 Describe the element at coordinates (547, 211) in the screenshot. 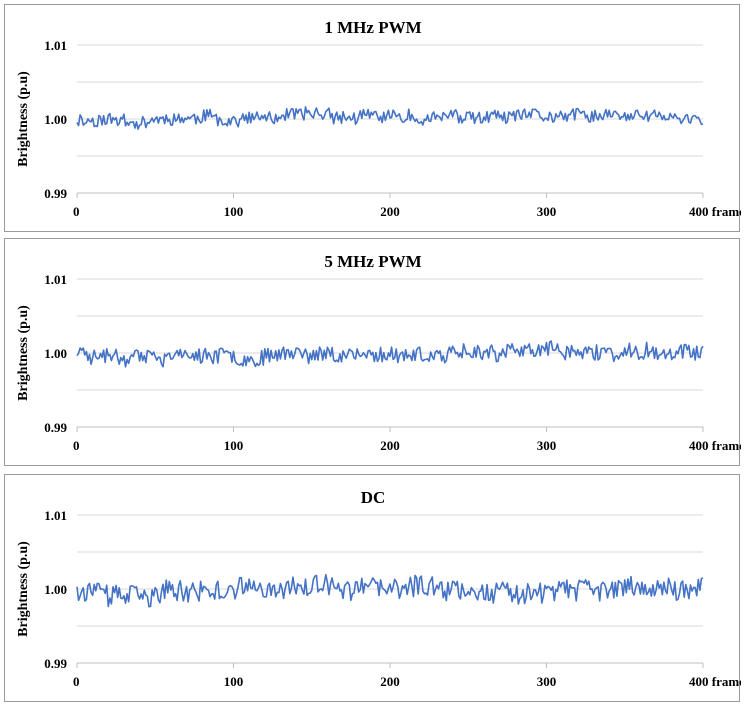

I see `chart-1-x-tick-label: 300` at that location.